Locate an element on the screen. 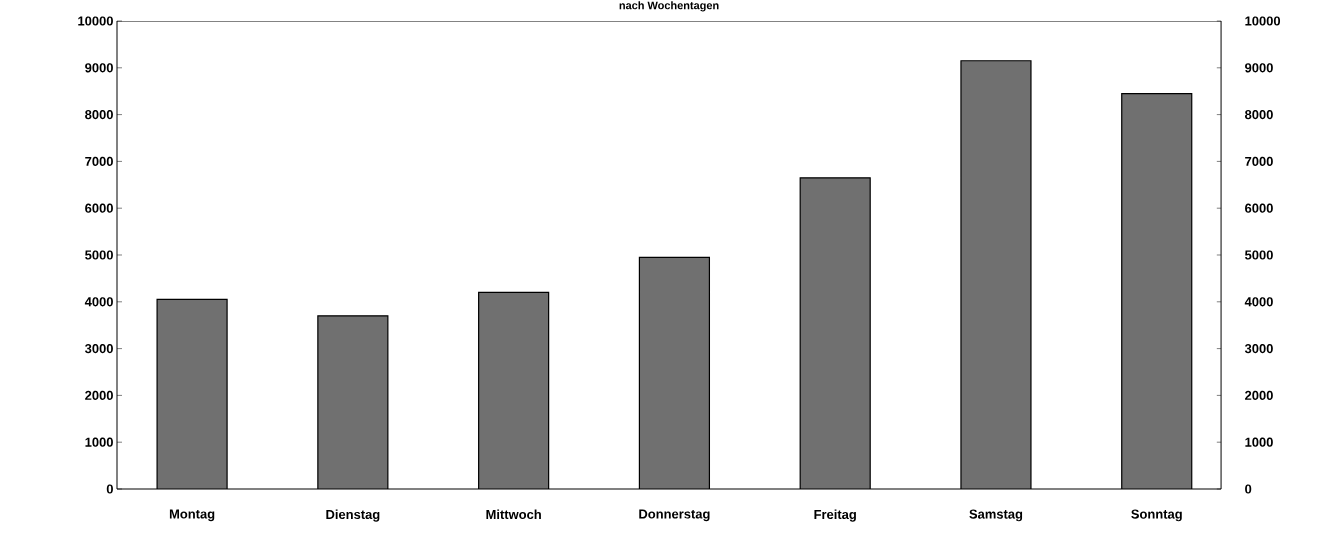 Image resolution: width=1341 pixels, height=535 pixels. y2-tick-label: 7000 is located at coordinates (1259, 161).